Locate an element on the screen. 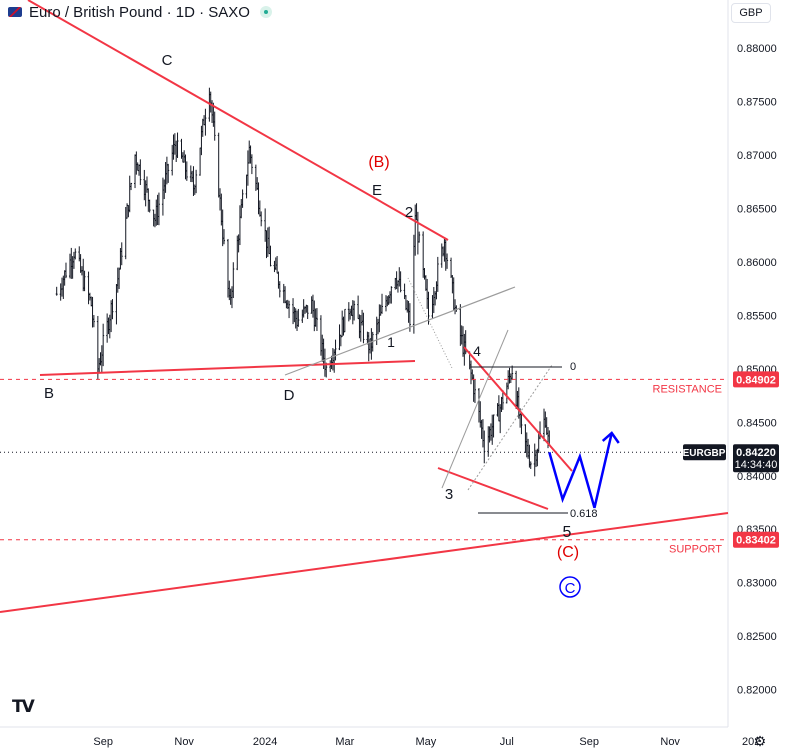  resistance-price-tag: 0.84902 is located at coordinates (756, 380).